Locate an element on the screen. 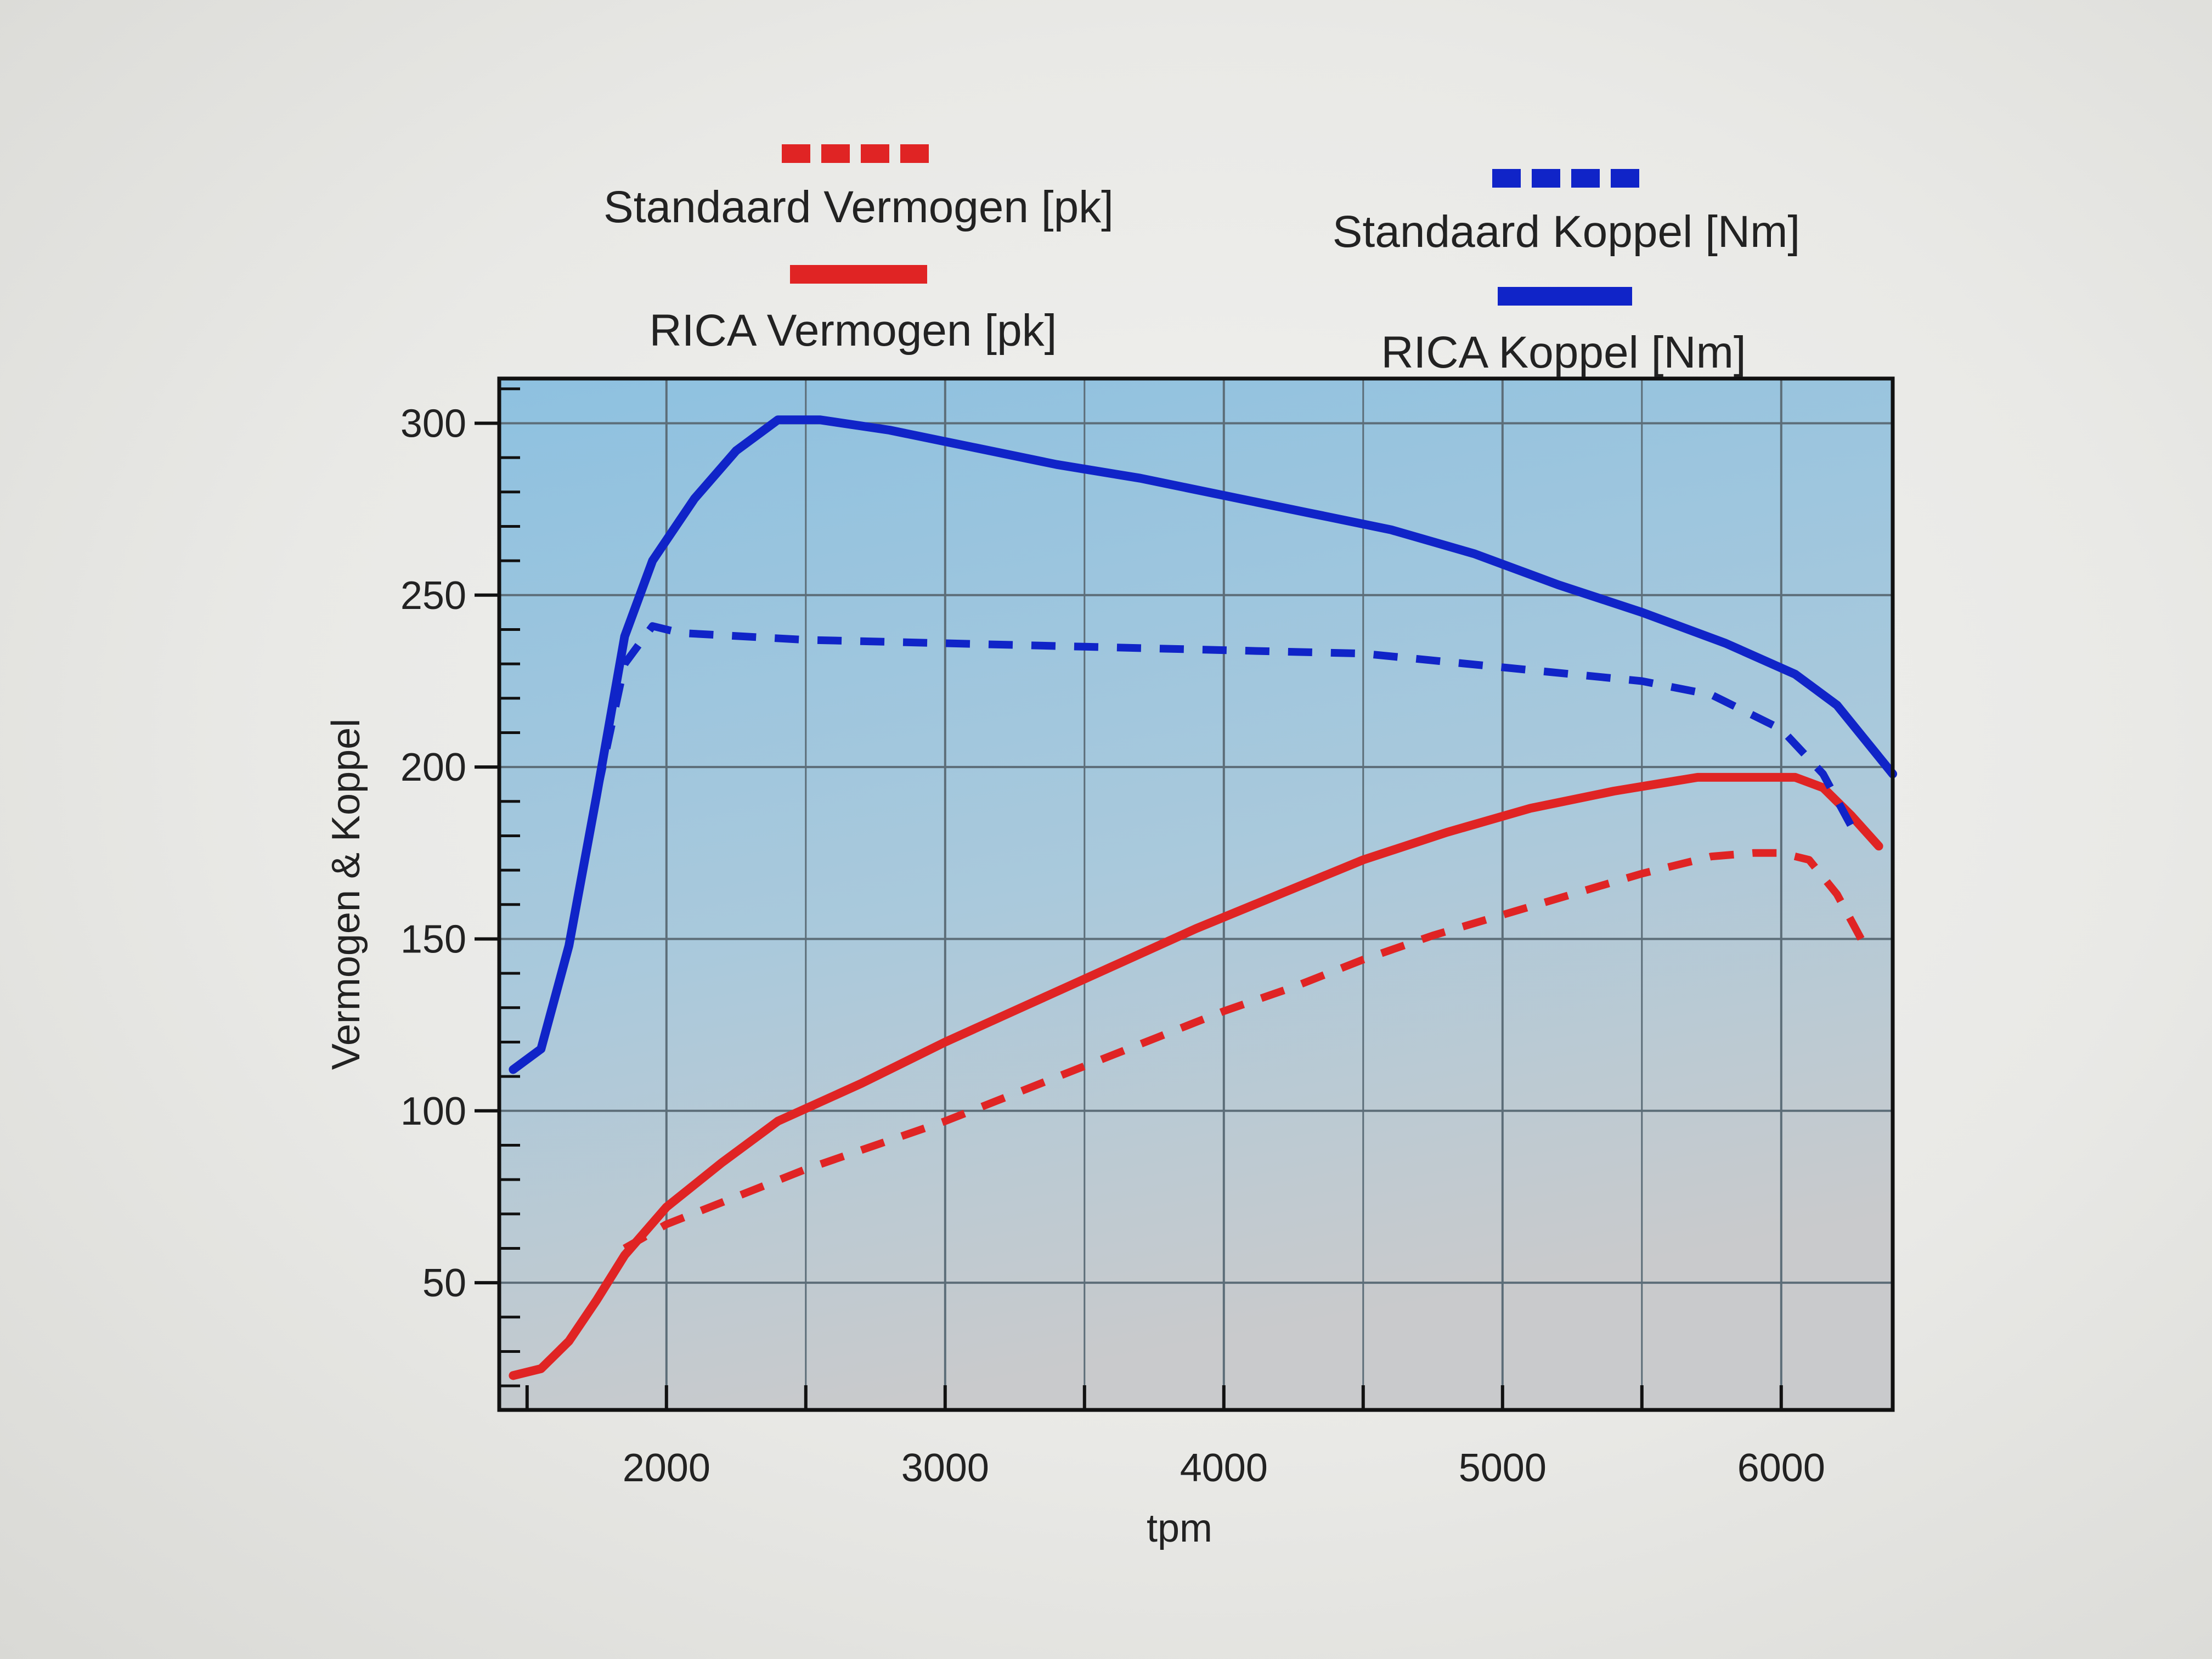 The height and width of the screenshot is (1659, 2212). legend-item-rica-koppel: RICA Koppel [Nm] is located at coordinates (1564, 332).